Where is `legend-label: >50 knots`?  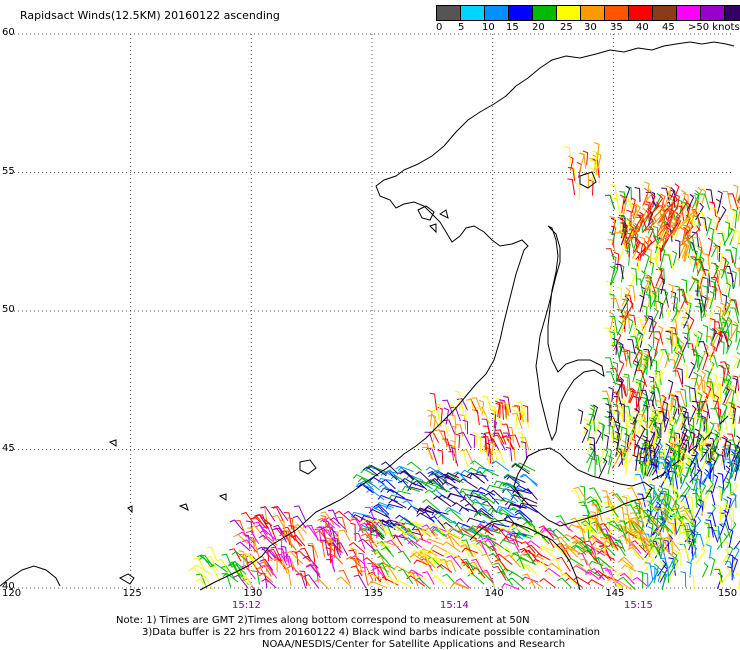 legend-label: >50 knots is located at coordinates (714, 27).